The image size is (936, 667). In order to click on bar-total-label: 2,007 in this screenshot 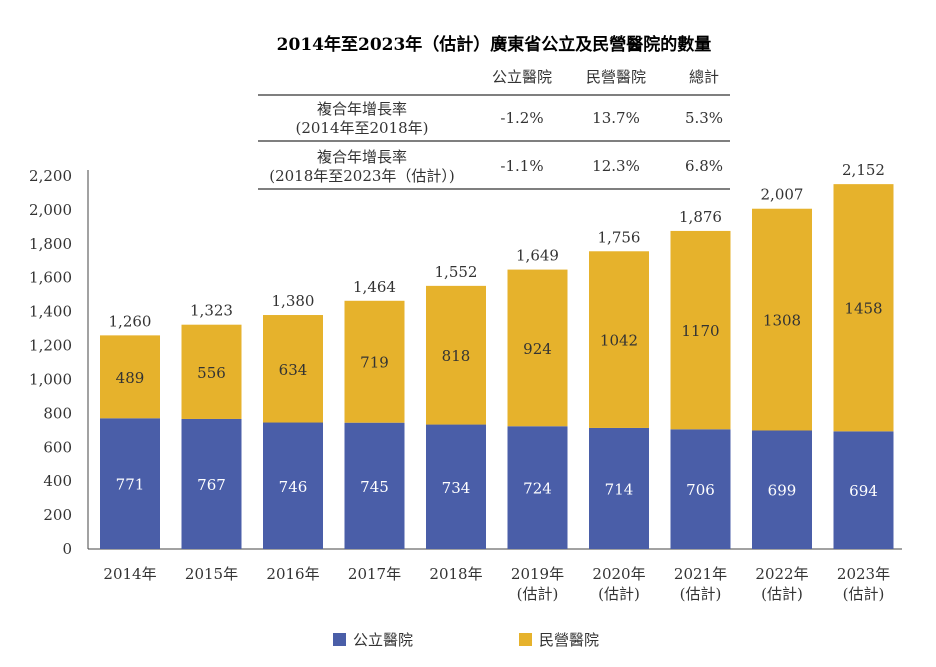, I will do `click(782, 195)`.